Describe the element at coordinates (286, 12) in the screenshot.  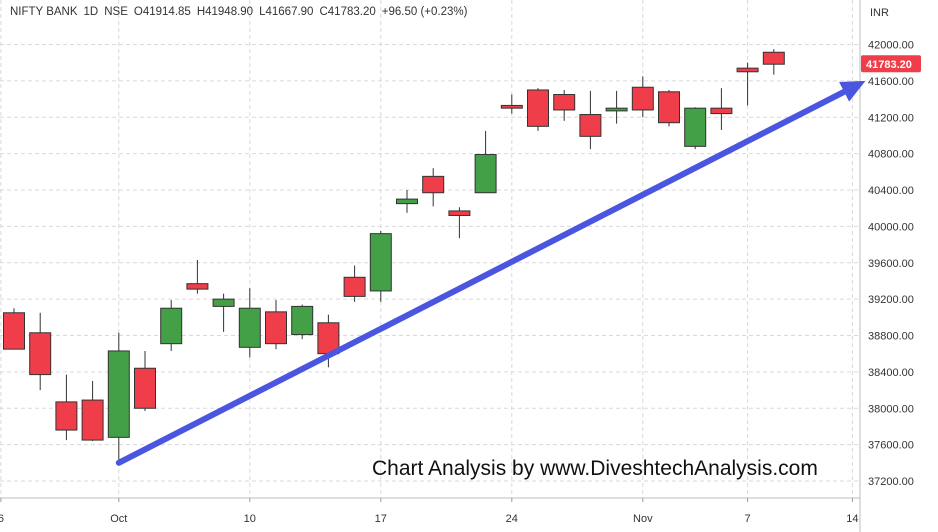
I see `low-value: L41667.90` at that location.